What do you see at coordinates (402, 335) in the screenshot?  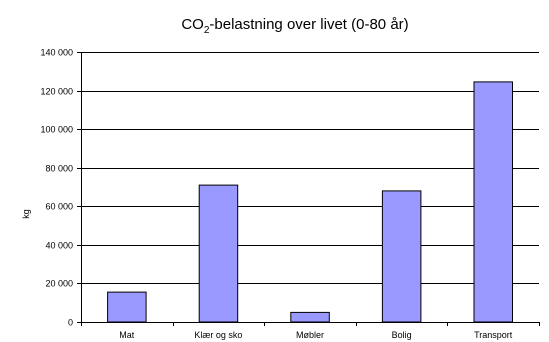 I see `x-tick-label: Bolig` at bounding box center [402, 335].